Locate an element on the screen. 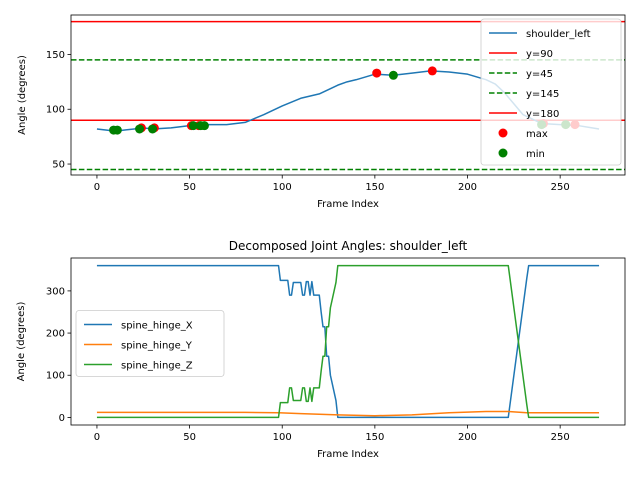  legend: spine_hinge_X spine_hinge_Y spine_hinge_Z is located at coordinates (150, 343).